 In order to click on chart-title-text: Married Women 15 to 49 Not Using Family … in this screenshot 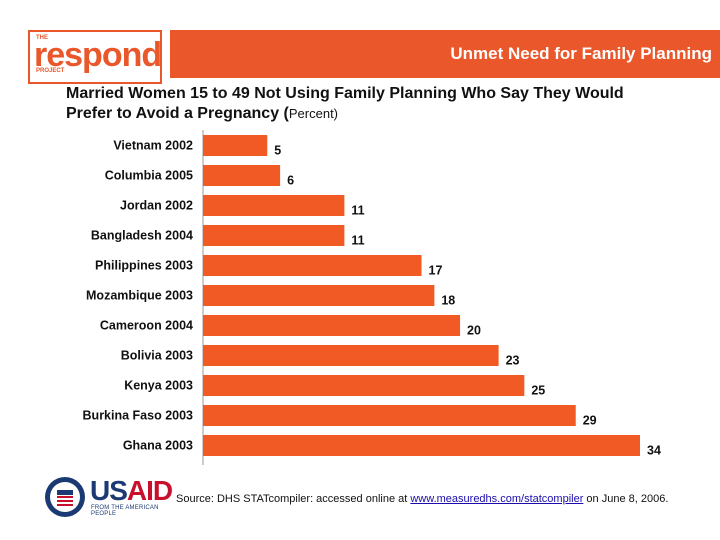, I will do `click(345, 103)`.